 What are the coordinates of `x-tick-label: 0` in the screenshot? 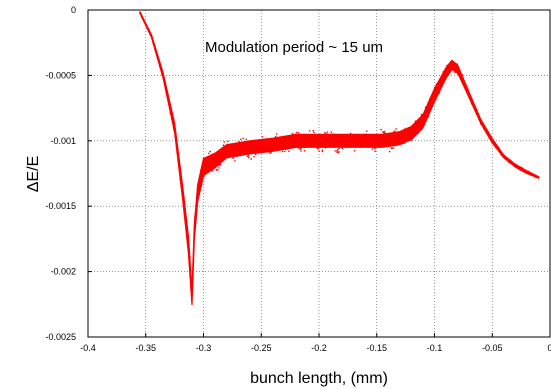 It's located at (549, 348).